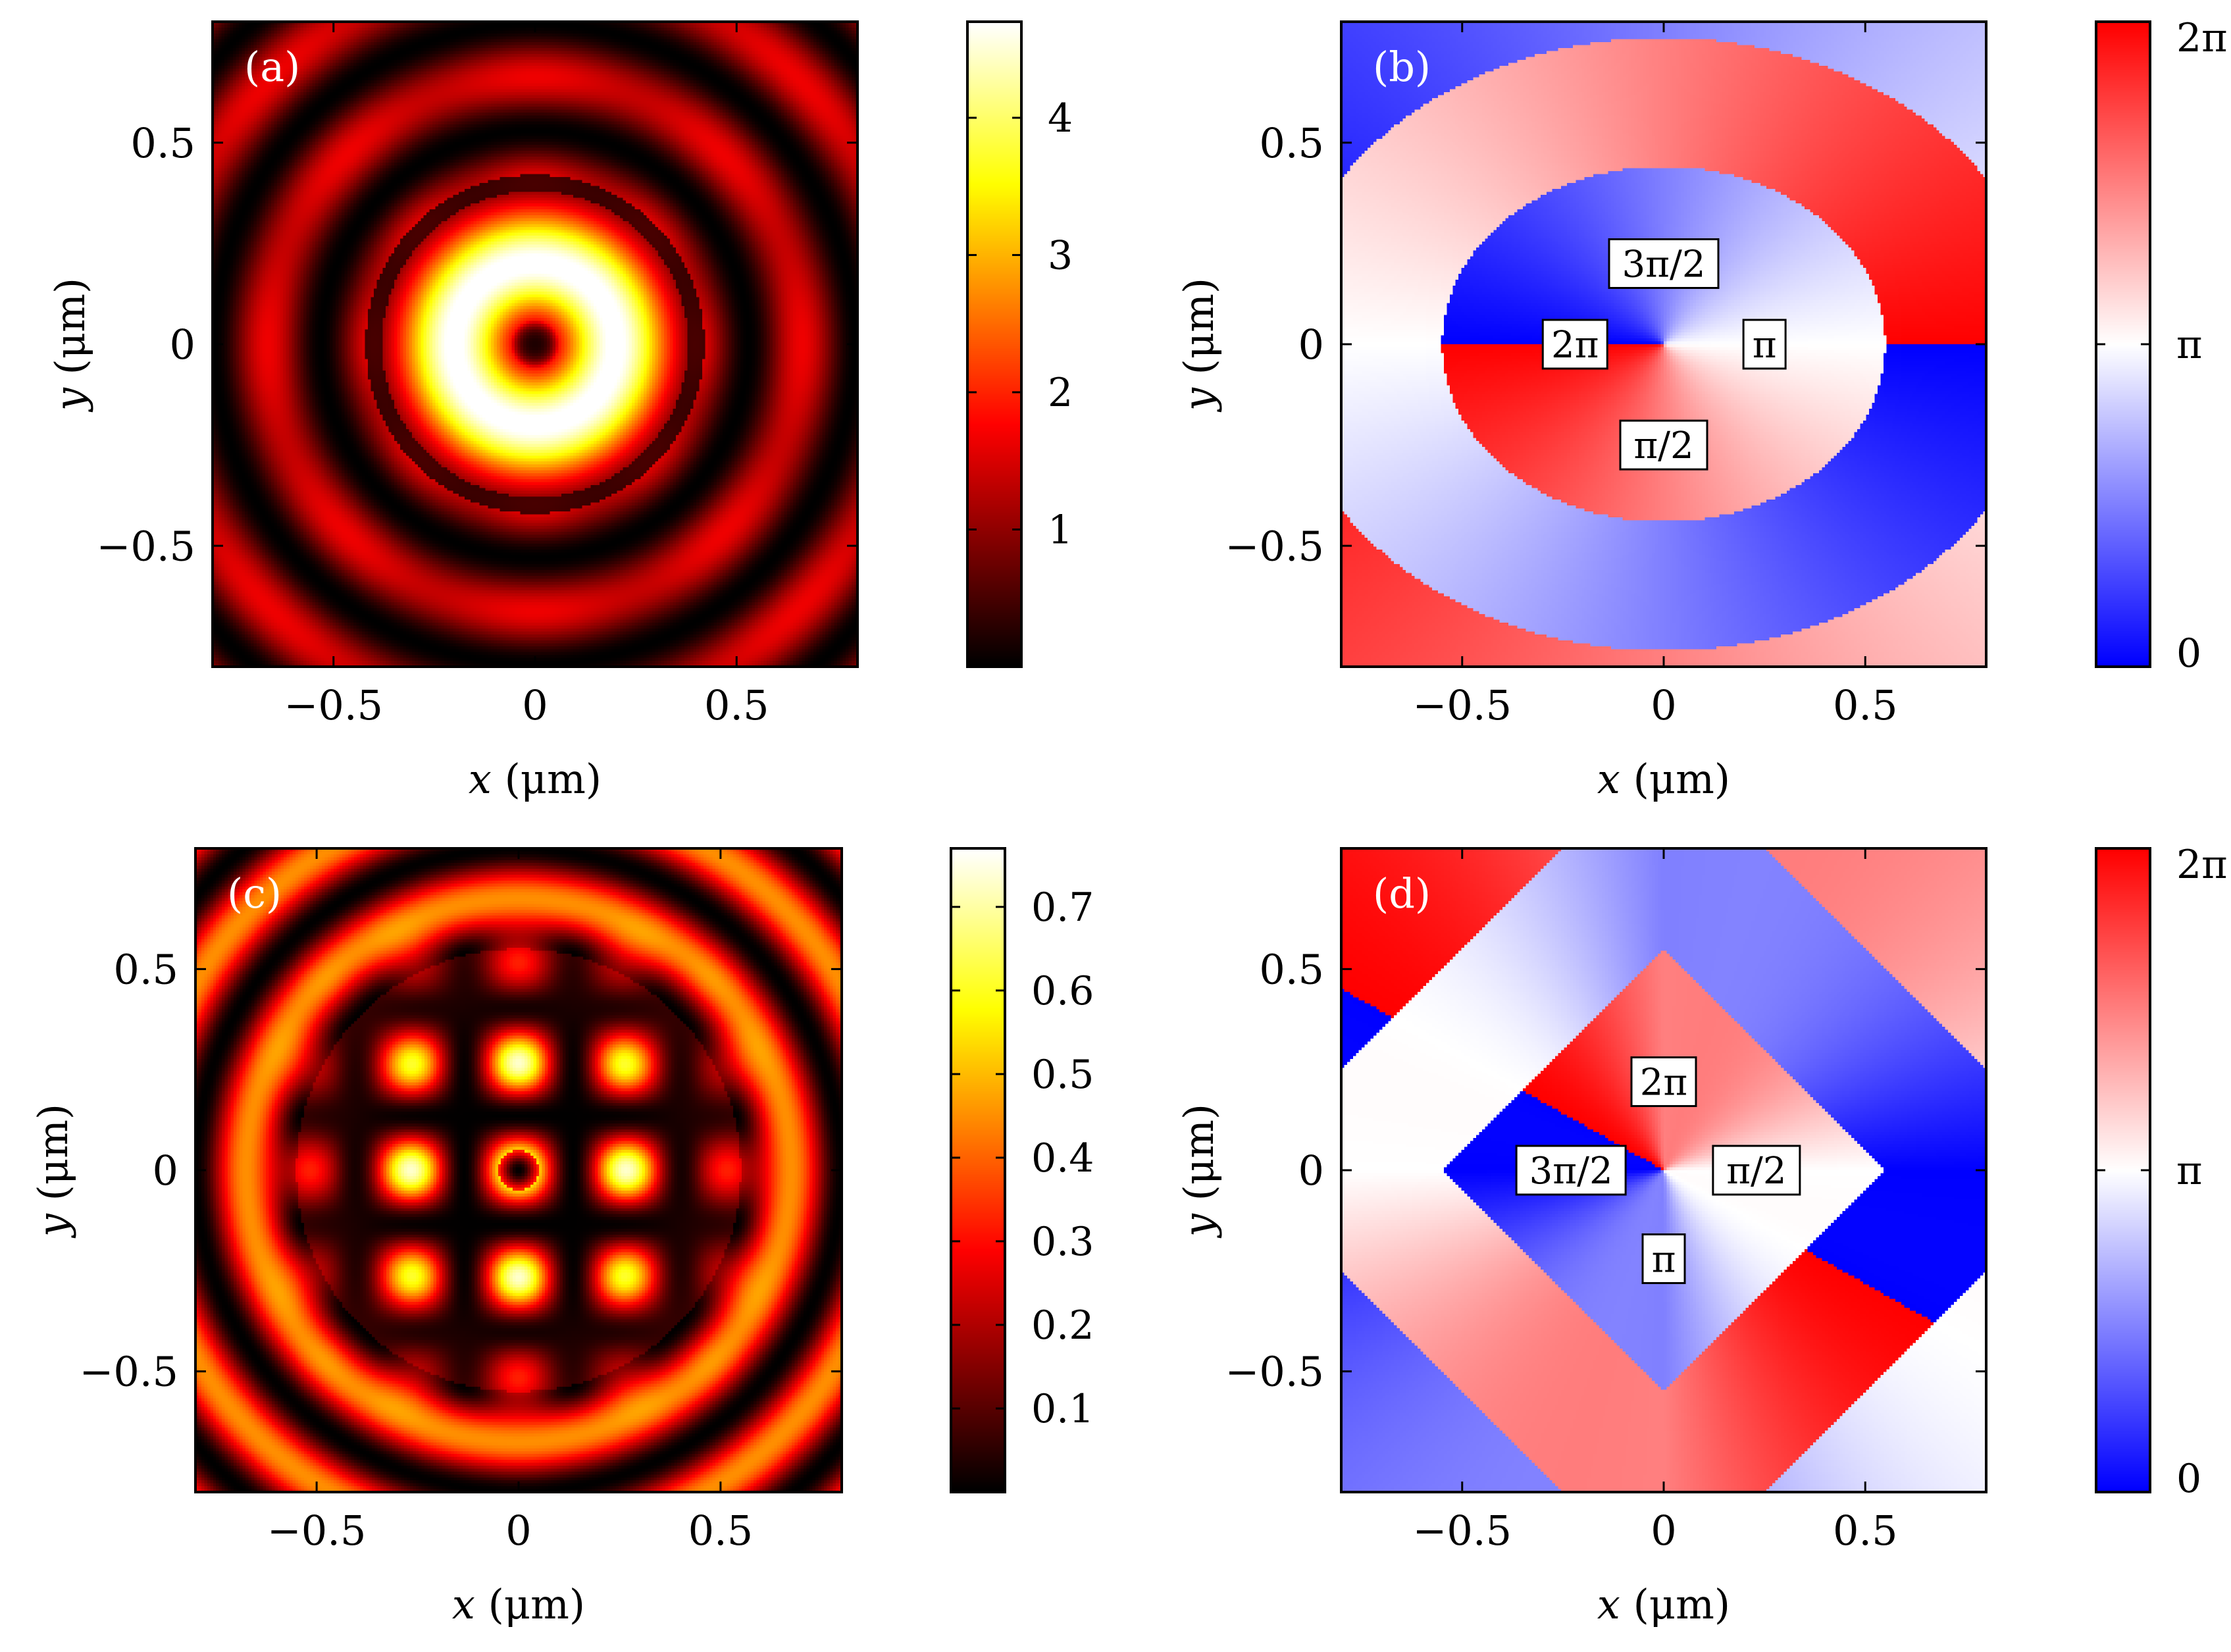 This screenshot has height=1652, width=2231. Describe the element at coordinates (1402, 893) in the screenshot. I see `panel-label: (d)` at that location.